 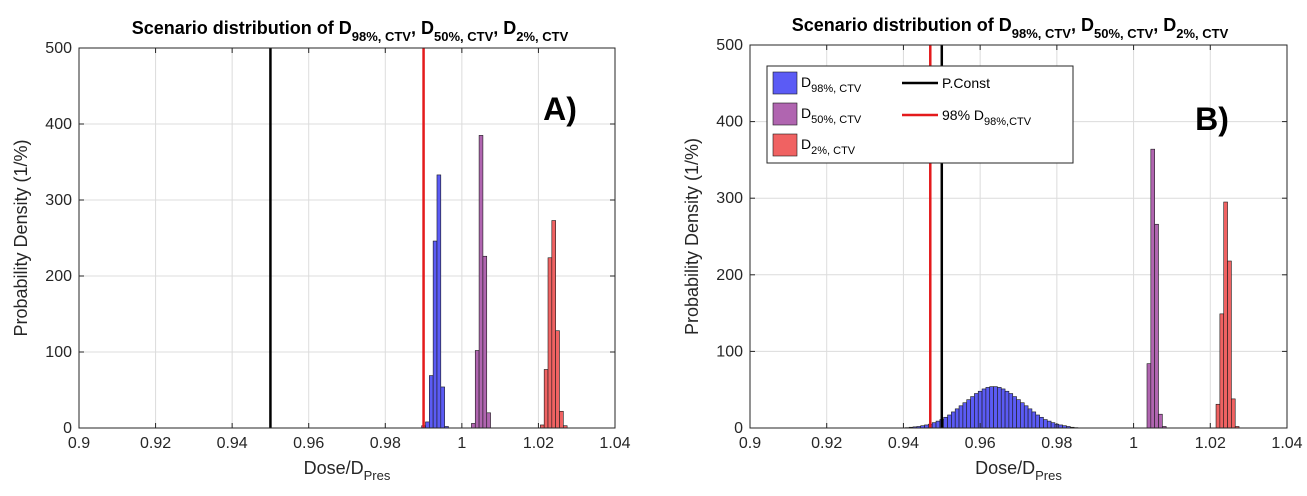 I want to click on panel-label: A), so click(x=560, y=109).